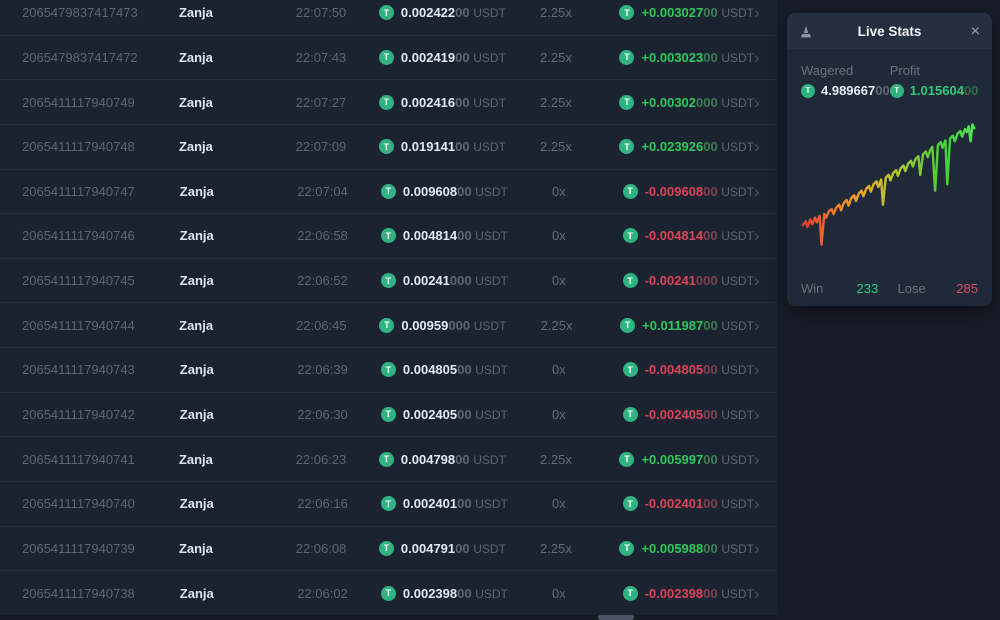 This screenshot has width=1000, height=620. I want to click on payout: T -0.00960800 USDT, so click(673, 191).